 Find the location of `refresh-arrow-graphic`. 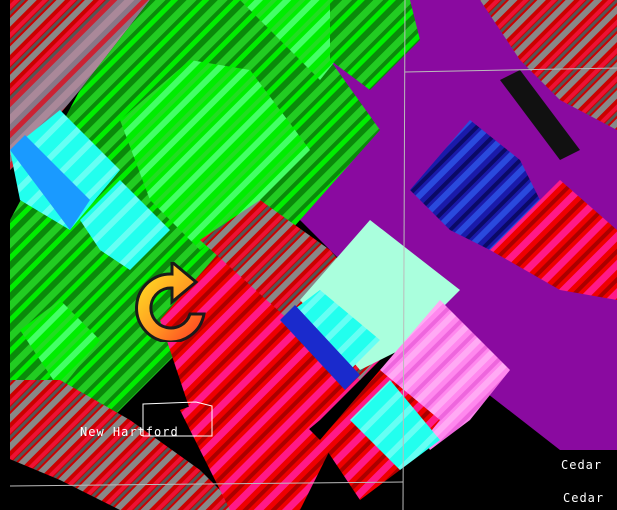

refresh-arrow-graphic is located at coordinates (170, 301).